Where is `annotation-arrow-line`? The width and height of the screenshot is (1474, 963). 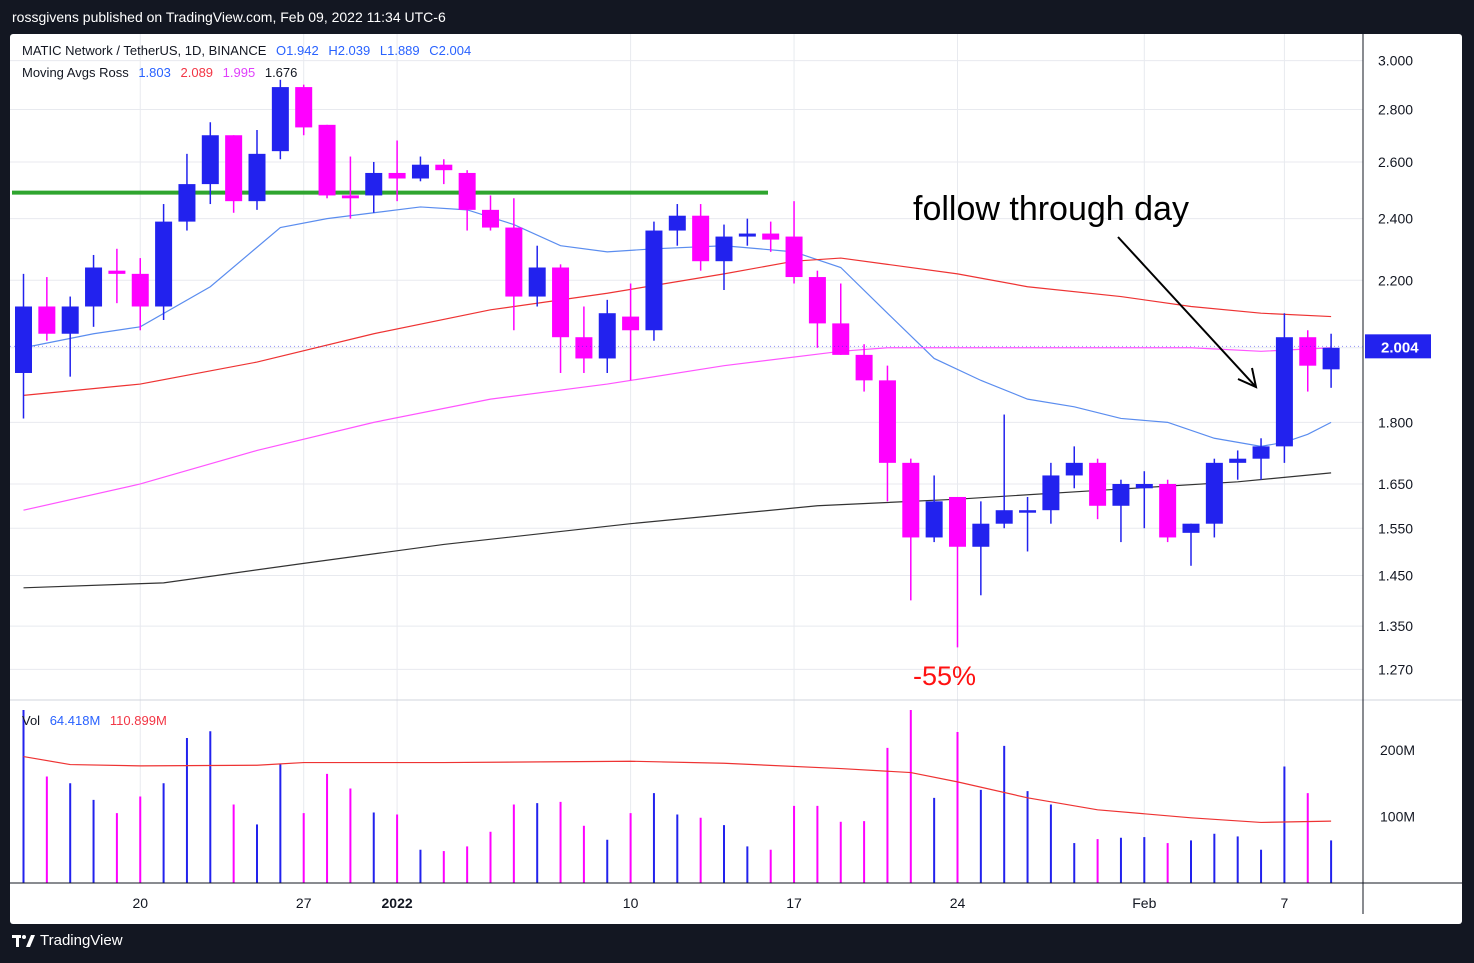
annotation-arrow-line is located at coordinates (1187, 312).